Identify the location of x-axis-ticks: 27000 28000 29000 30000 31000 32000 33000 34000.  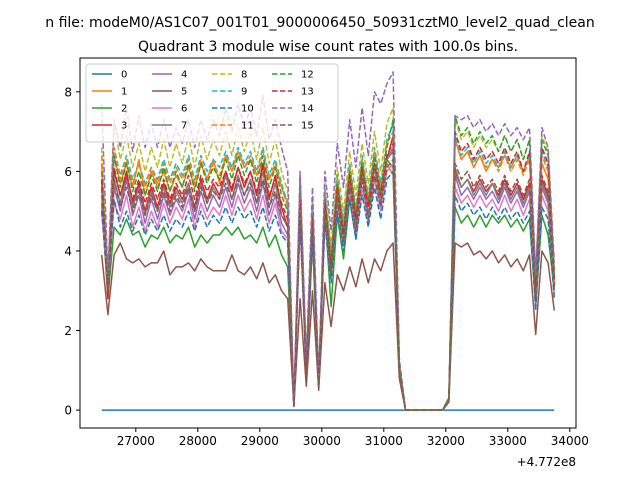
(353, 438).